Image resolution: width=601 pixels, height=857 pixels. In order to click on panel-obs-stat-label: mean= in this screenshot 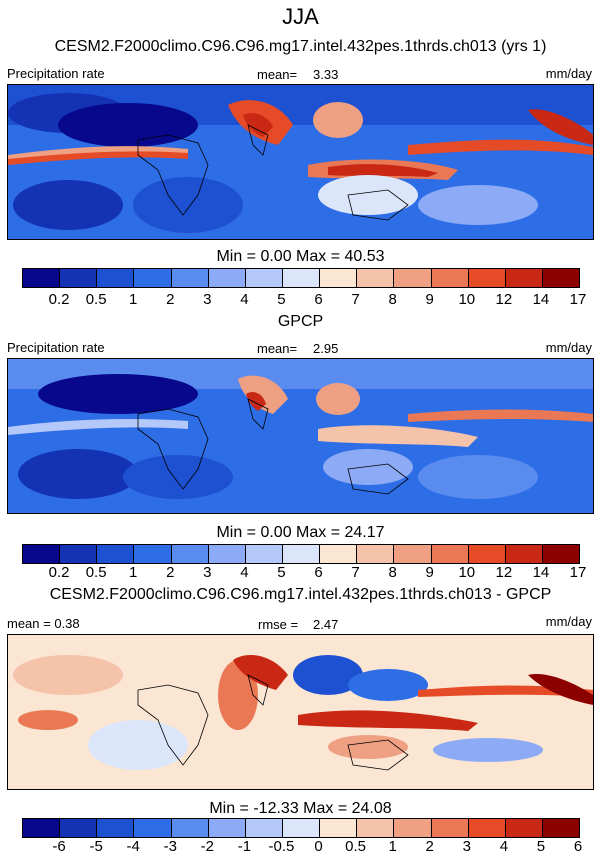, I will do `click(277, 348)`.